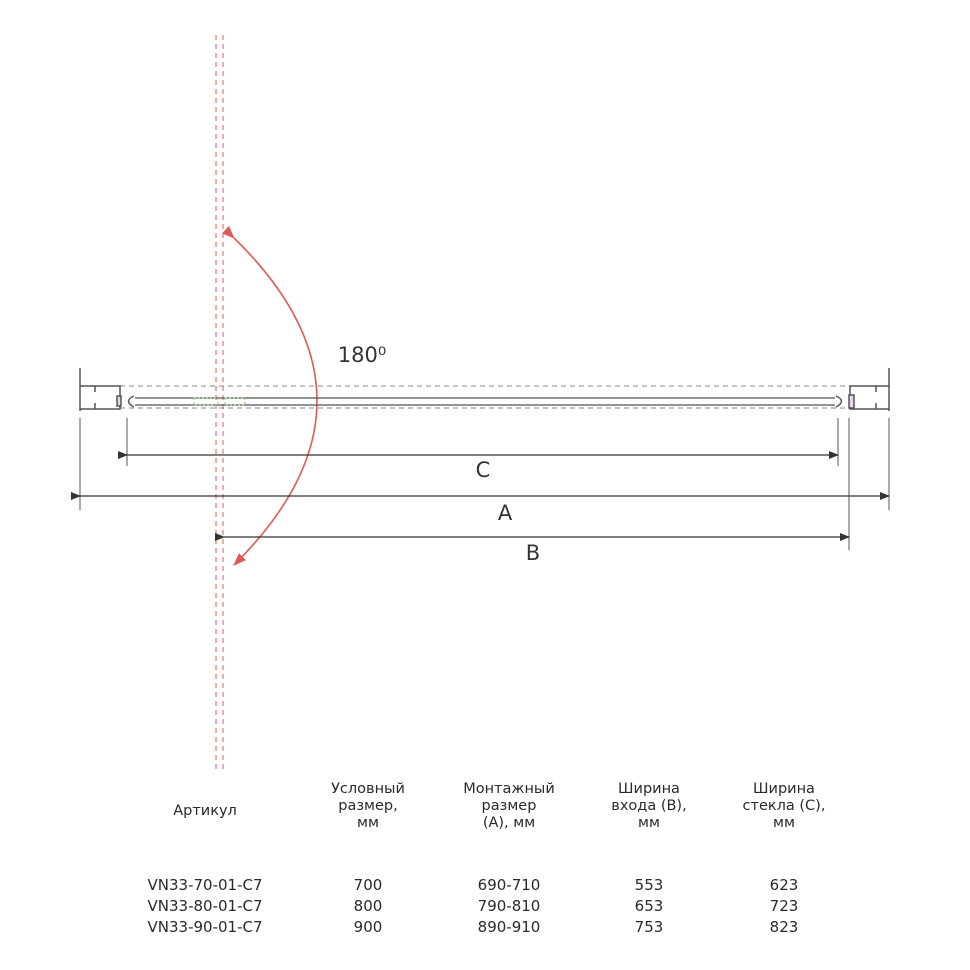 This screenshot has width=970, height=970. What do you see at coordinates (784, 885) in the screenshot?
I see `cell-glass: 623` at bounding box center [784, 885].